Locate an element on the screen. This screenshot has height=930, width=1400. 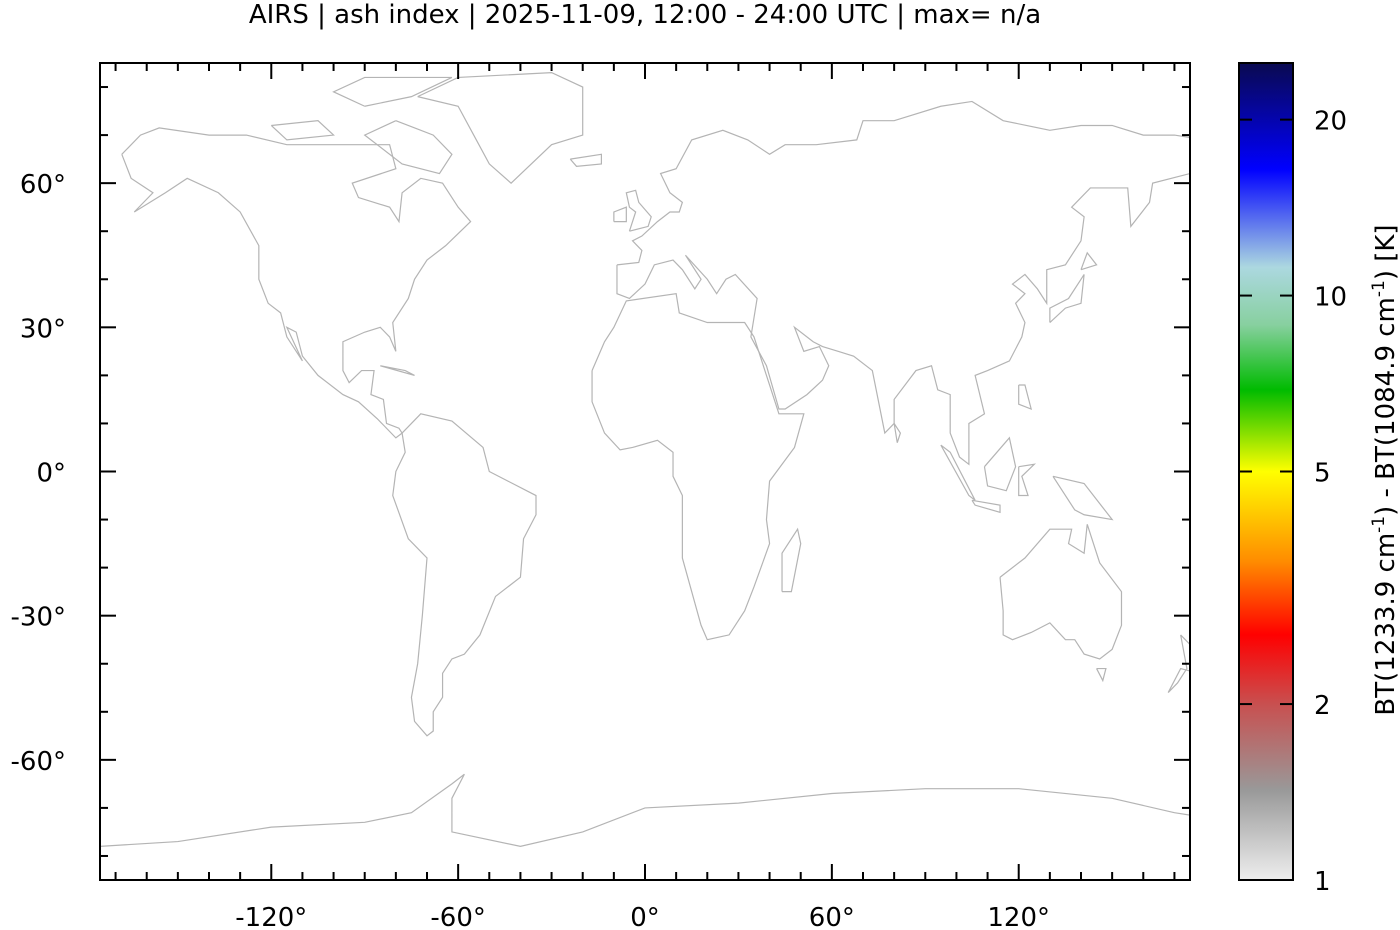
y-axis-labels: 60° 30° 0° -30° -60° is located at coordinates (38, 473).